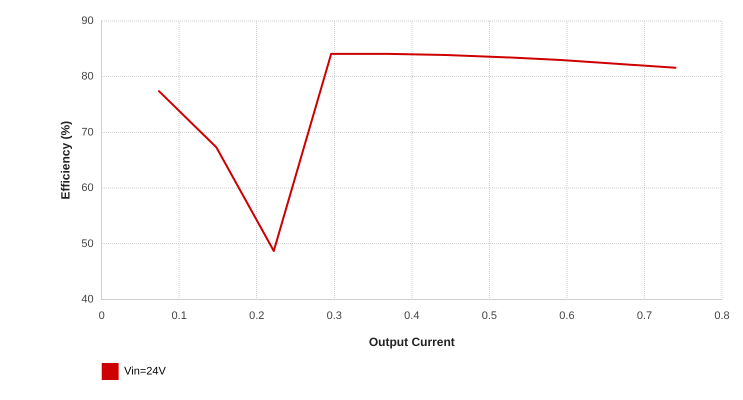 The height and width of the screenshot is (400, 743). What do you see at coordinates (87, 244) in the screenshot?
I see `y-tick-label: 50` at bounding box center [87, 244].